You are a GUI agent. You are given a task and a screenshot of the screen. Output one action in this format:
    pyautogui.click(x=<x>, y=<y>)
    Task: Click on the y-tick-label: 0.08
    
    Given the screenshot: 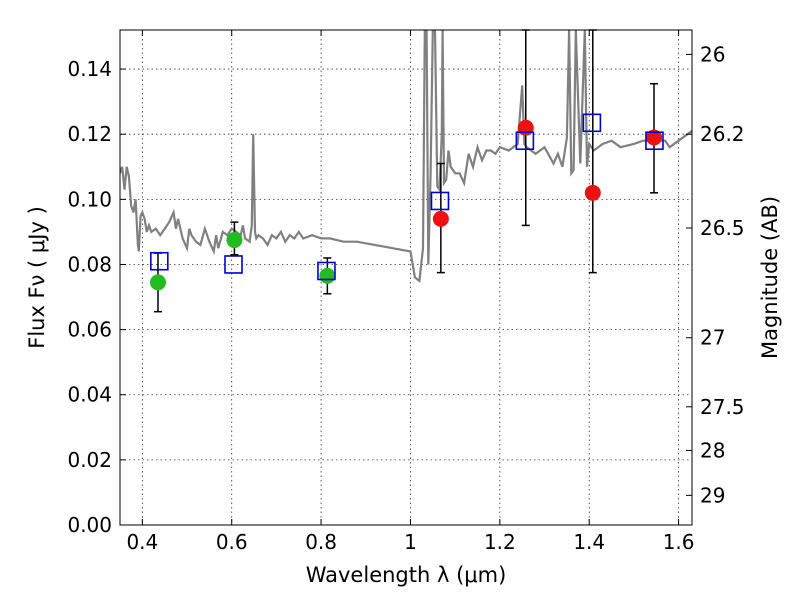 What is the action you would take?
    pyautogui.click(x=89, y=264)
    